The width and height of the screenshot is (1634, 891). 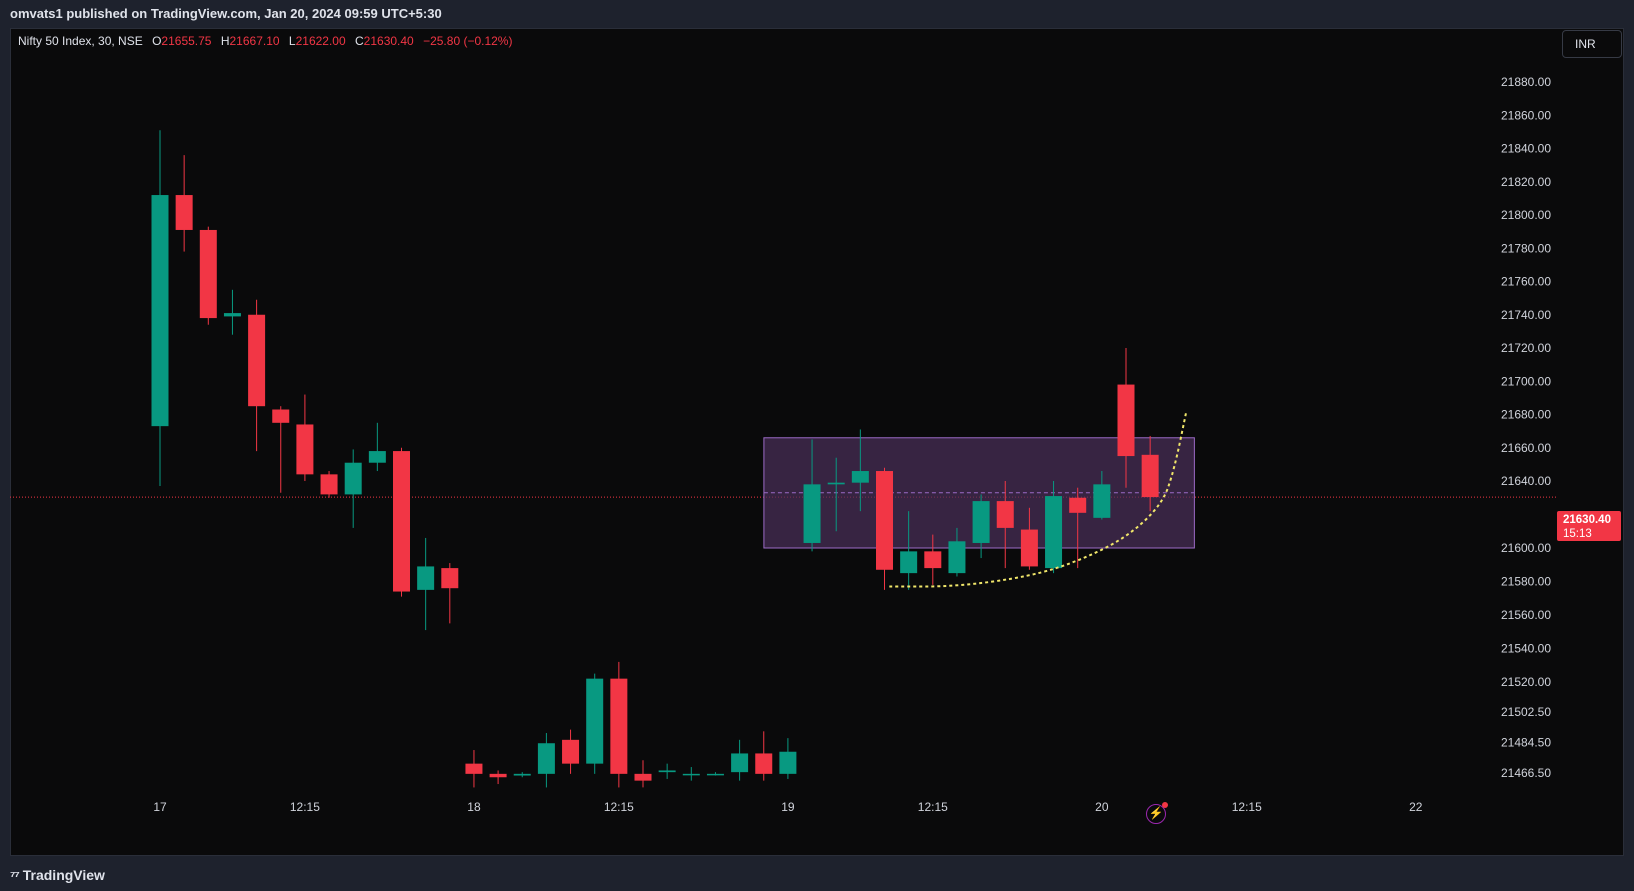 I want to click on y-tick-label: 21760.00, so click(x=1526, y=282).